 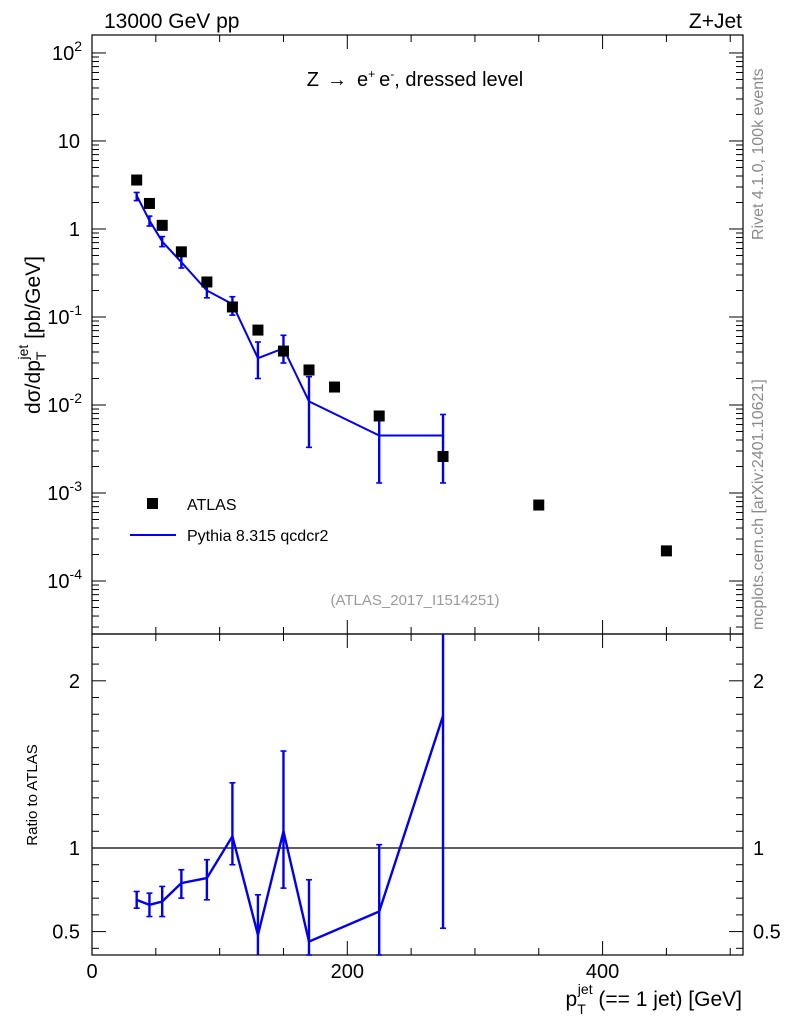 What do you see at coordinates (258, 536) in the screenshot?
I see `legend-mc-label: Pythia 8.315 qcdcr2` at bounding box center [258, 536].